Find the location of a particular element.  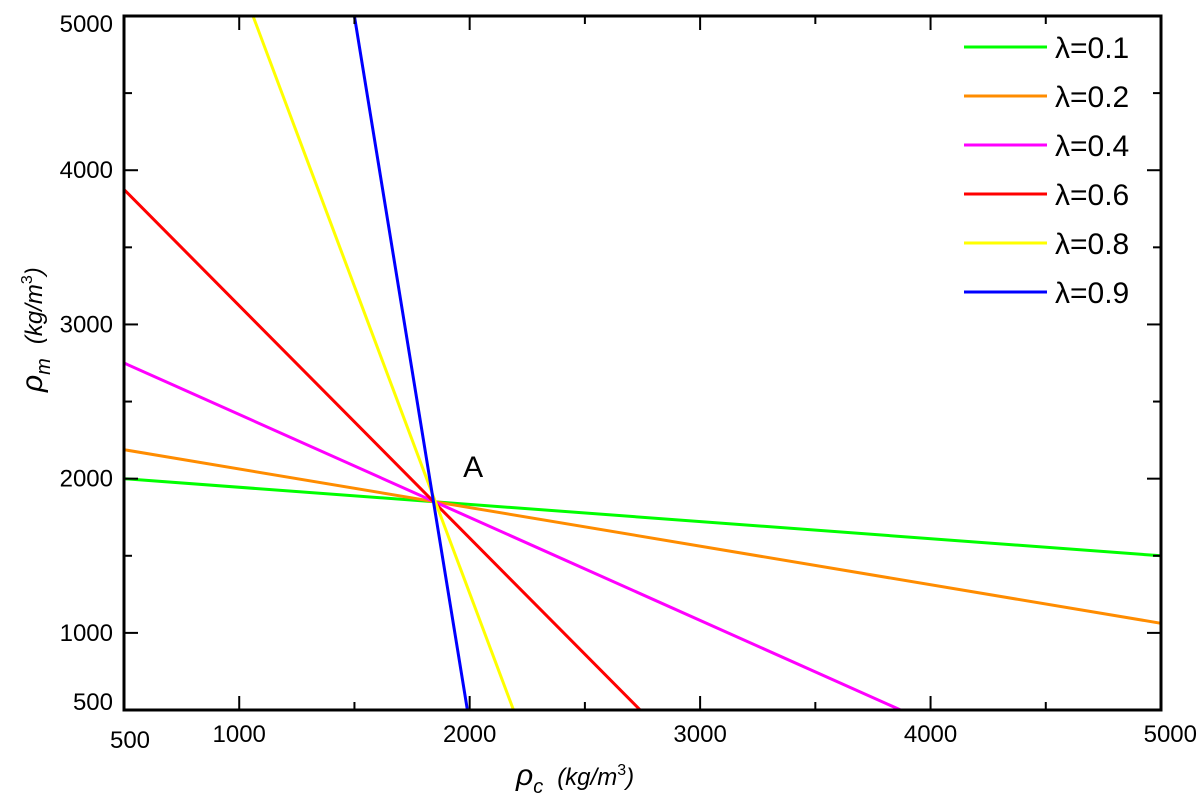

legend-label-0: λ=0.1 is located at coordinates (1092, 48).